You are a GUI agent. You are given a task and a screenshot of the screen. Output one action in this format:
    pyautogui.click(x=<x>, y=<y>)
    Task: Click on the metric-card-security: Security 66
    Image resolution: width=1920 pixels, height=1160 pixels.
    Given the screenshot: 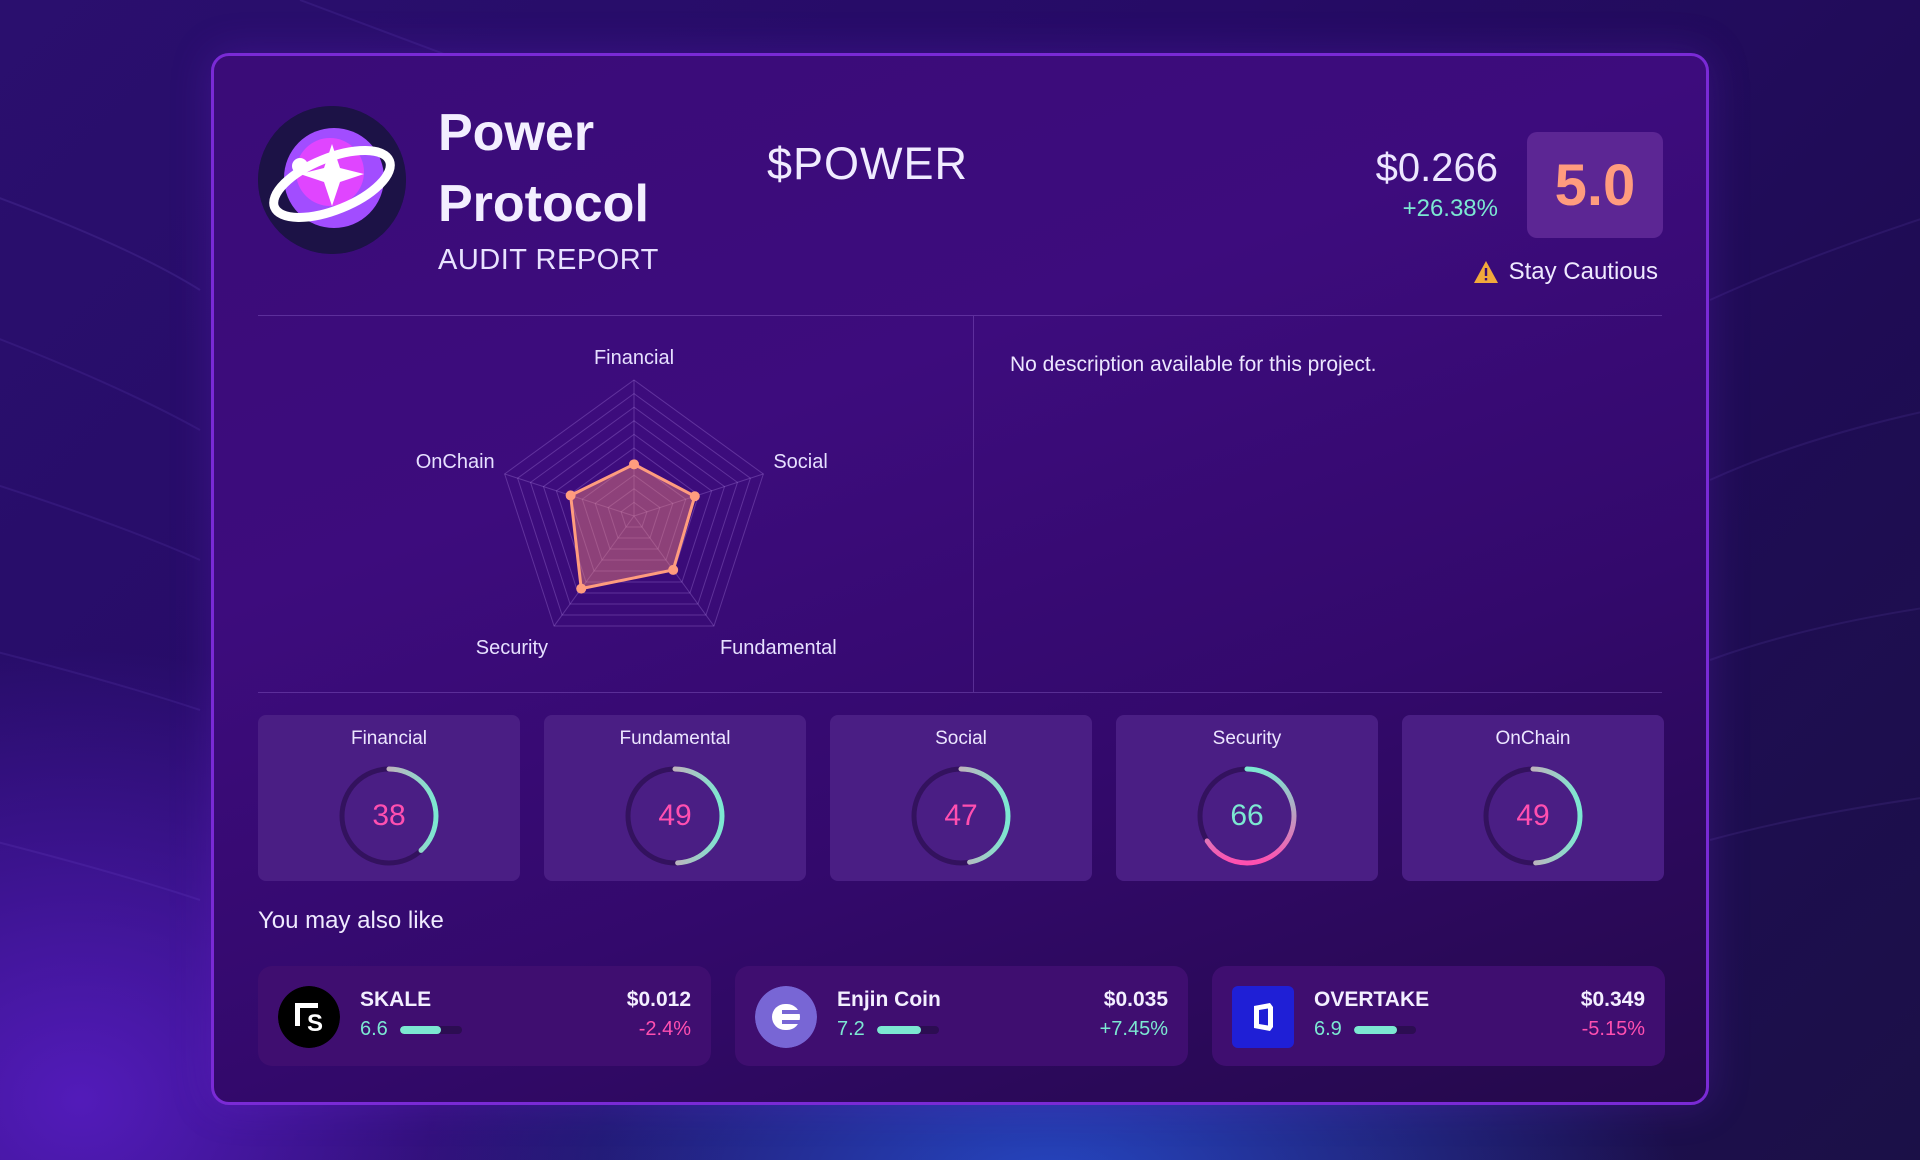 What is the action you would take?
    pyautogui.click(x=1247, y=798)
    